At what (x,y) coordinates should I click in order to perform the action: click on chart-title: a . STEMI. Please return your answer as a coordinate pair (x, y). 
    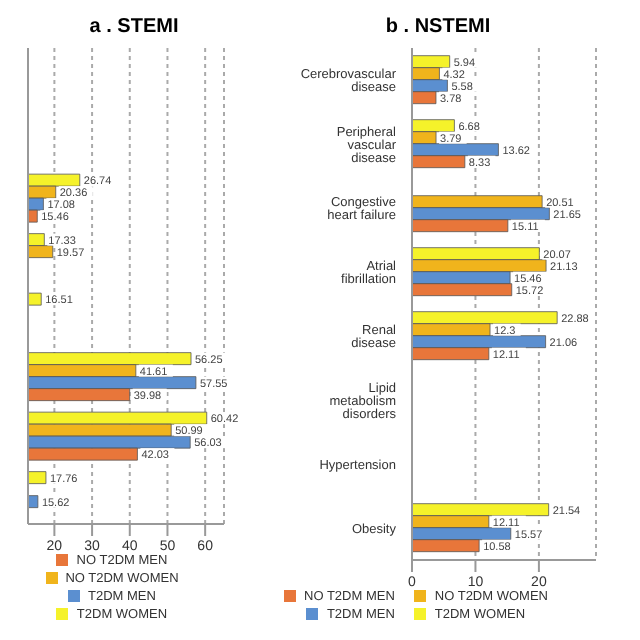
    Looking at the image, I should click on (134, 29).